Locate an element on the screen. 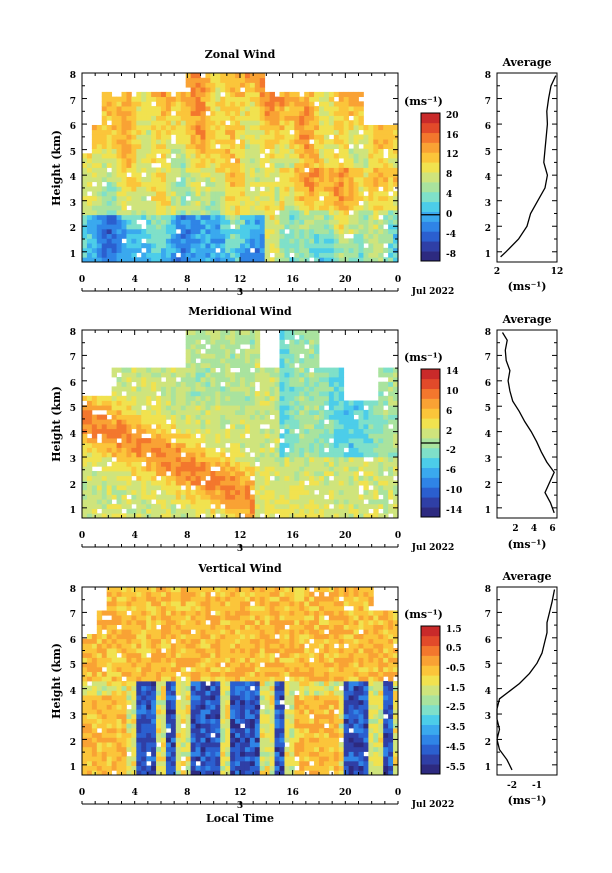 The image size is (612, 873). zonal-y-tick: 1 is located at coordinates (73, 255).